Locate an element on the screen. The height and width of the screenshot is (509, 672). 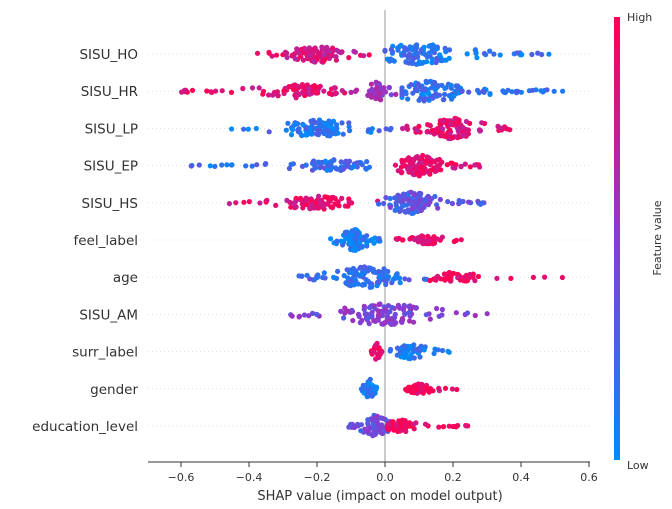
feature-label: SISU_AM is located at coordinates (108, 315).